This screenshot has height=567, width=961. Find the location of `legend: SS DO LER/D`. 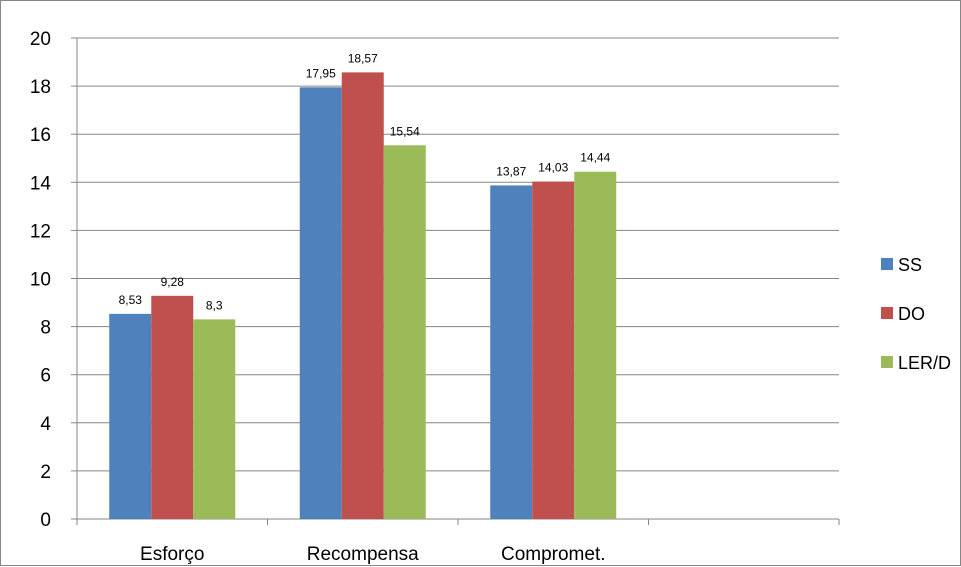

legend: SS DO LER/D is located at coordinates (916, 314).